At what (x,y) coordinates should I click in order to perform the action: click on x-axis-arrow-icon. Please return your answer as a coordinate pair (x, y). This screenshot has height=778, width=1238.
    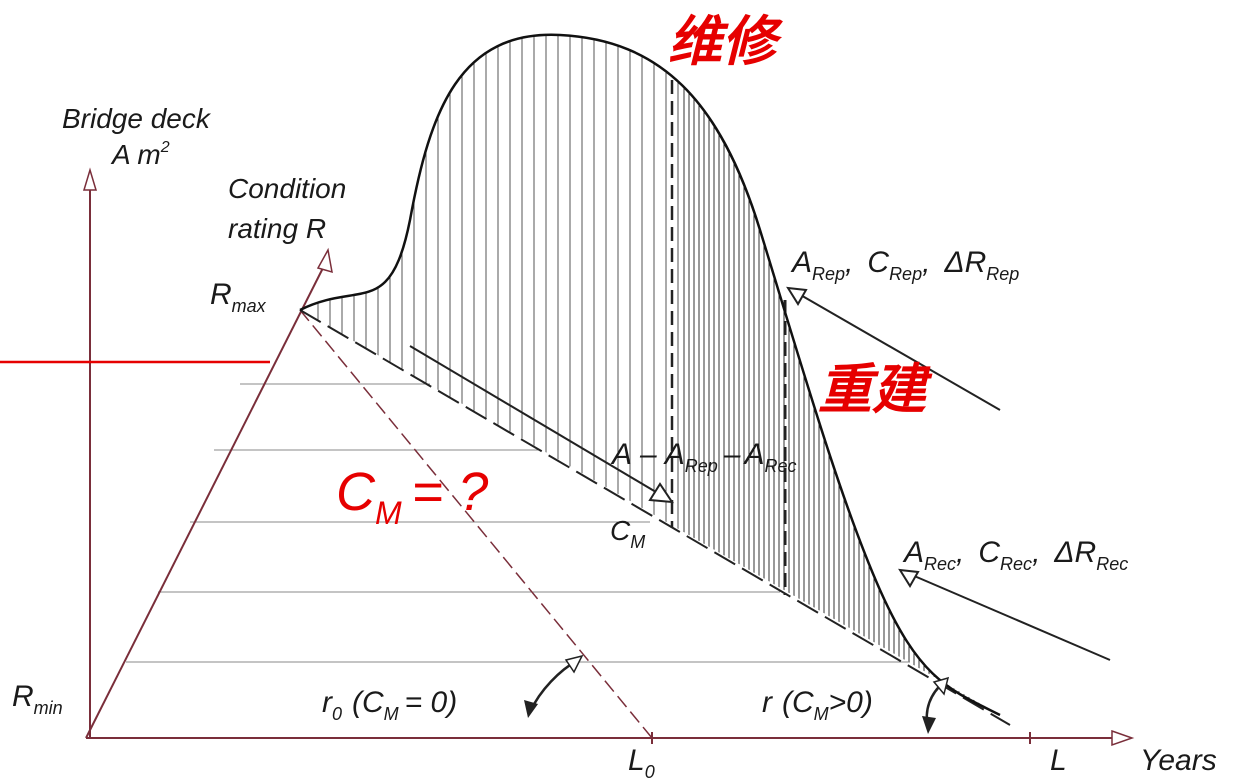
    Looking at the image, I should click on (1123, 738).